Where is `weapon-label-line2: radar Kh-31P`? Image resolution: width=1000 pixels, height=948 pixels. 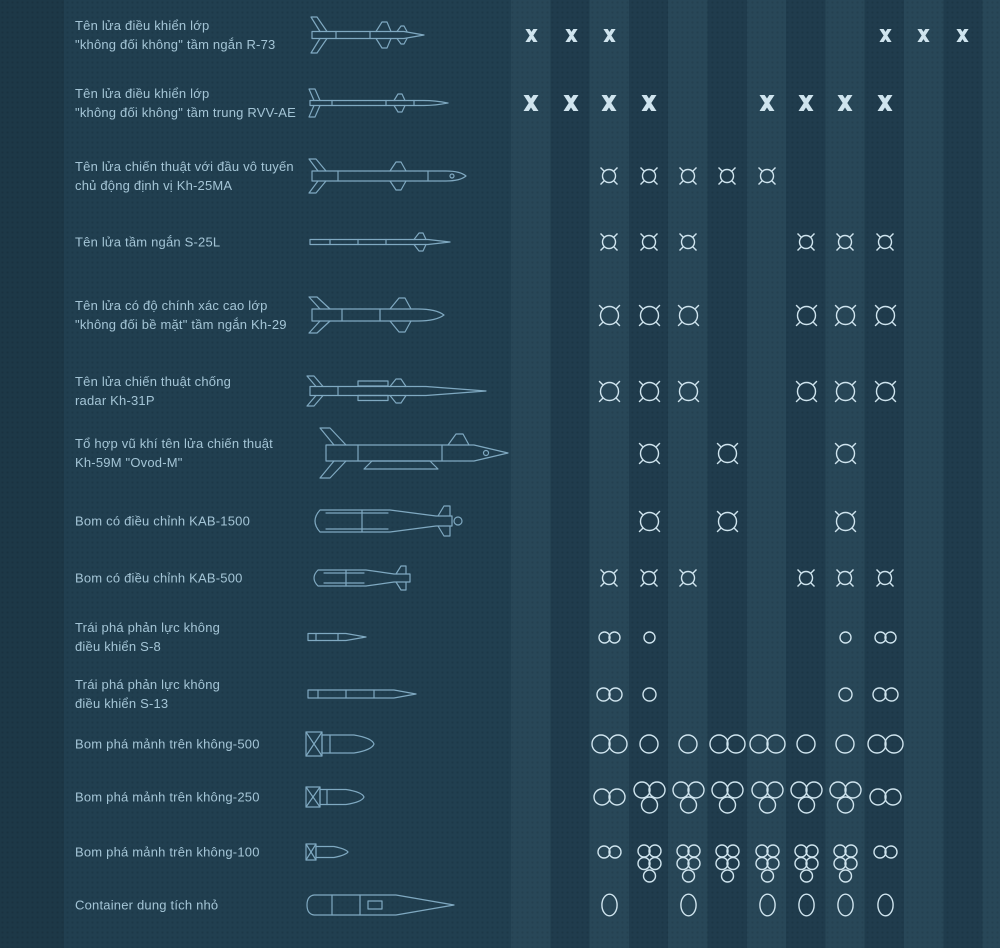 weapon-label-line2: radar Kh-31P is located at coordinates (115, 400).